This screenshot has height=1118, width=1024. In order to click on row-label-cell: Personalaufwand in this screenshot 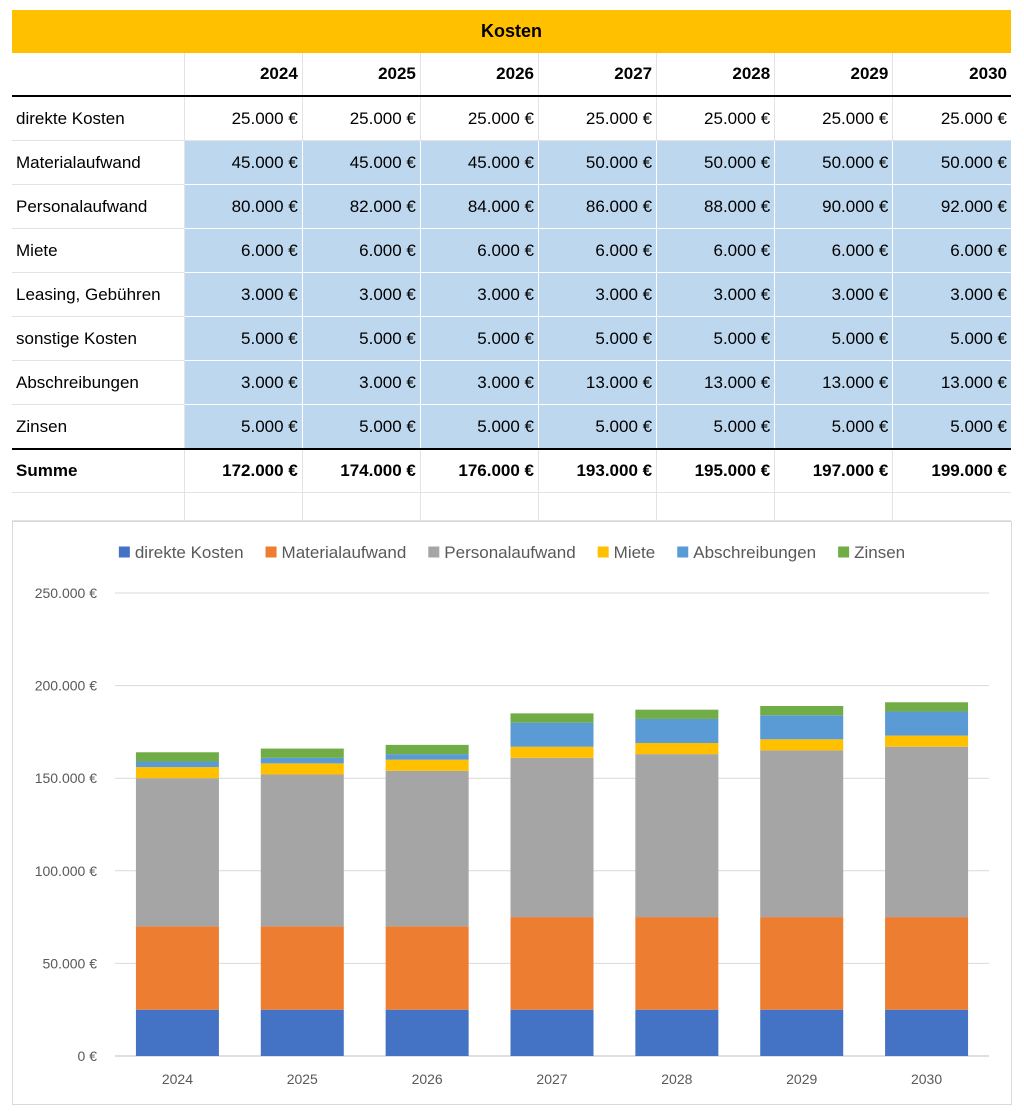, I will do `click(98, 206)`.